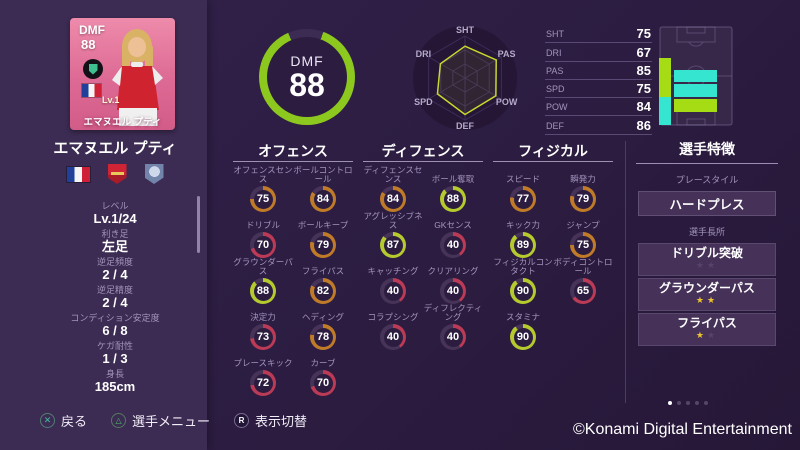 The width and height of the screenshot is (800, 450). Describe the element at coordinates (263, 291) in the screenshot. I see `stat-gauge: 88` at that location.